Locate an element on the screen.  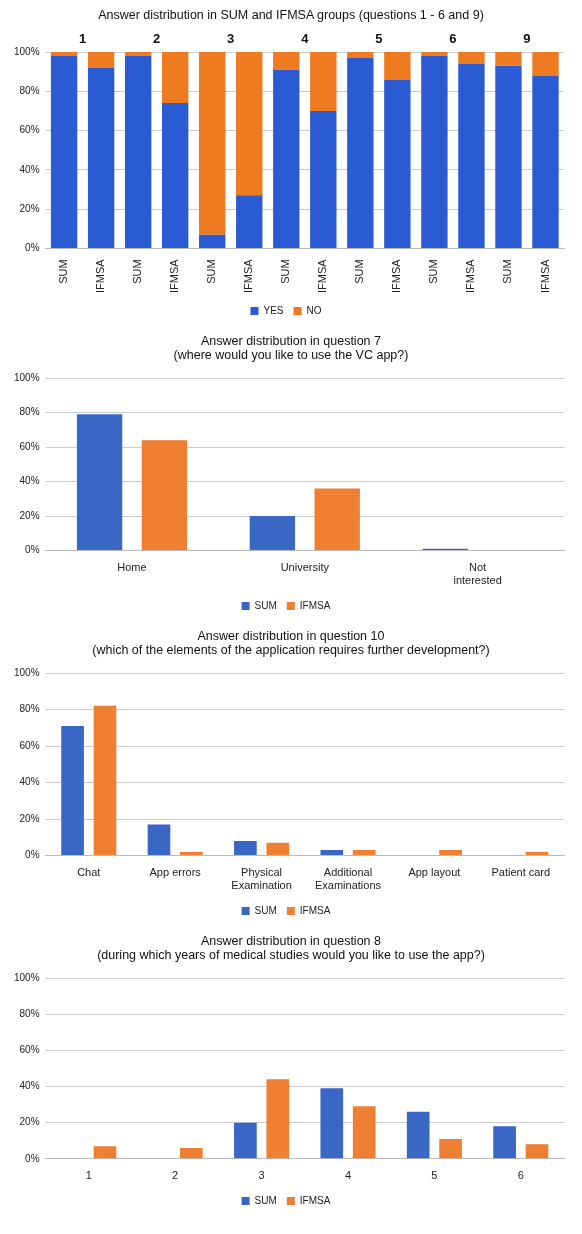
legend-label: IFMSA is located at coordinates (315, 1200).